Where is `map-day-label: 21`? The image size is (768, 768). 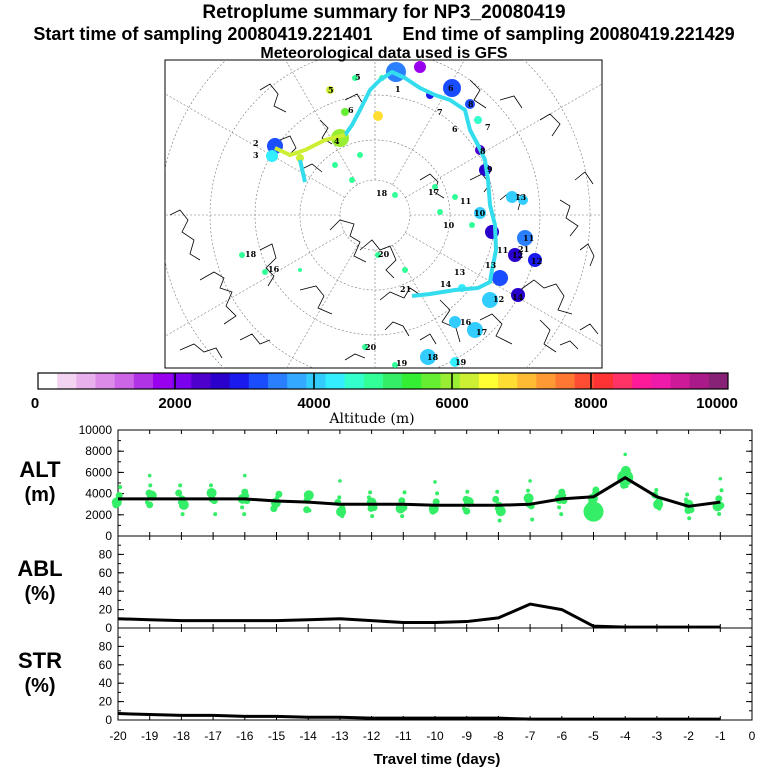
map-day-label: 21 is located at coordinates (523, 249).